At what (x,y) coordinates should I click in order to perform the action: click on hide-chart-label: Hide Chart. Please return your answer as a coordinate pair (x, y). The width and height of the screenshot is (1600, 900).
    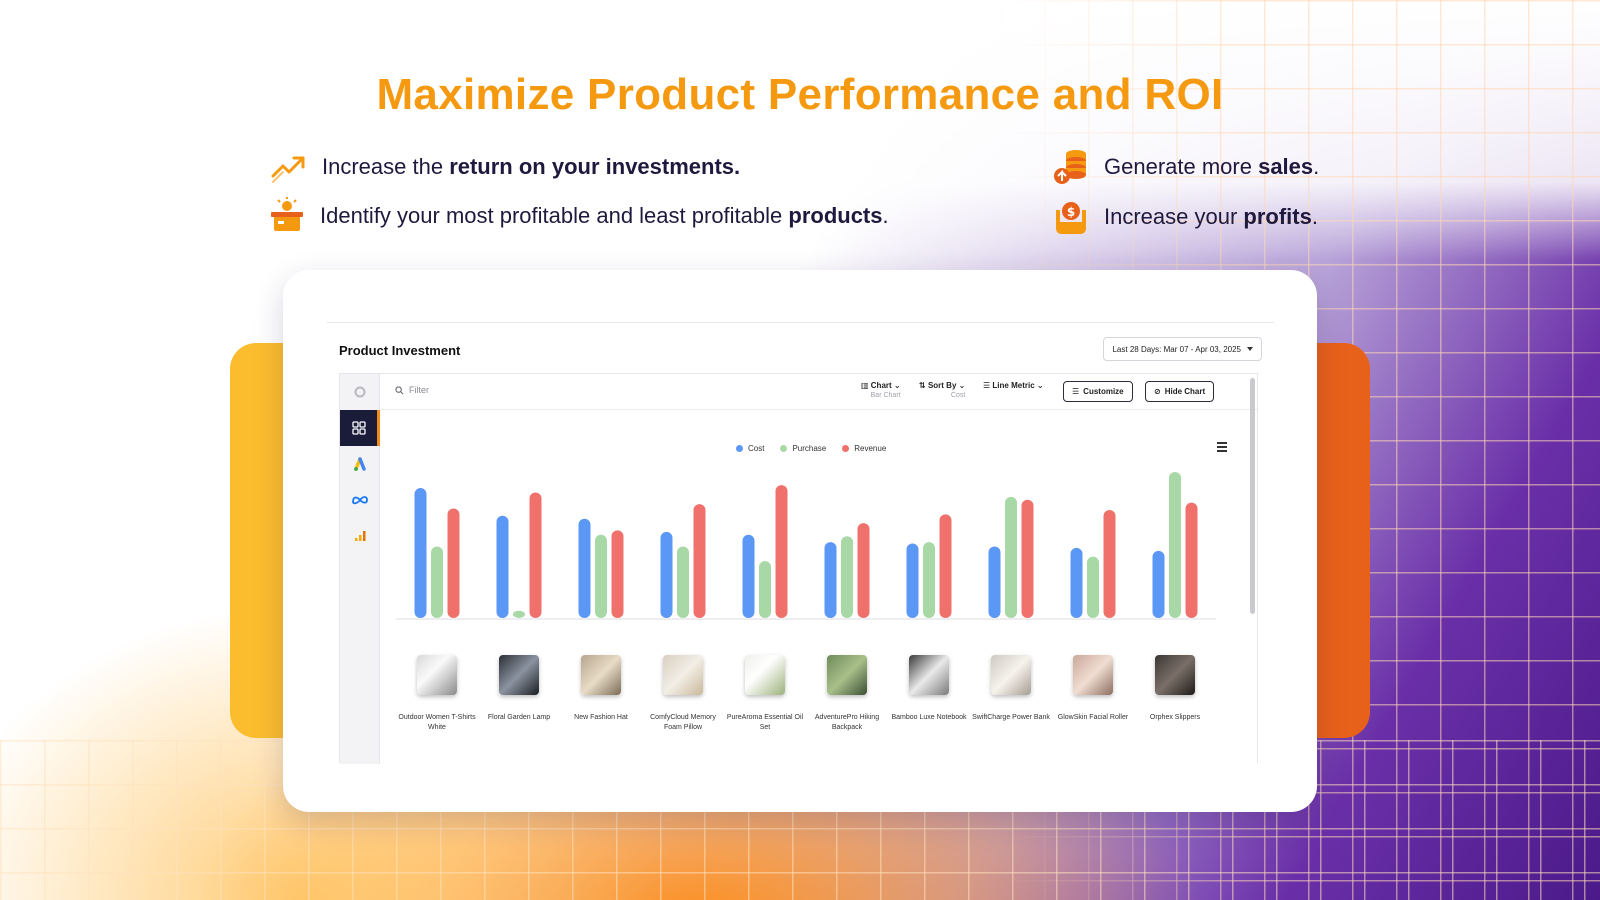
    Looking at the image, I should click on (1185, 391).